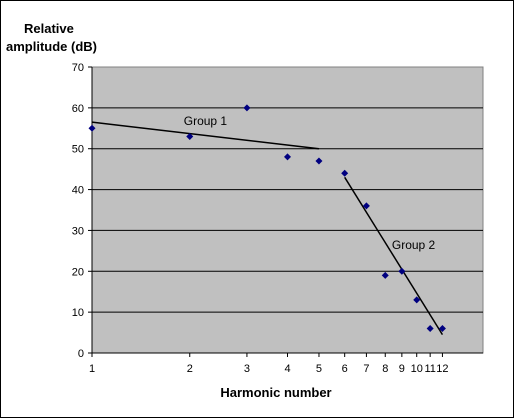 The height and width of the screenshot is (419, 514). What do you see at coordinates (206, 121) in the screenshot?
I see `annotation-group-1: Group 1` at bounding box center [206, 121].